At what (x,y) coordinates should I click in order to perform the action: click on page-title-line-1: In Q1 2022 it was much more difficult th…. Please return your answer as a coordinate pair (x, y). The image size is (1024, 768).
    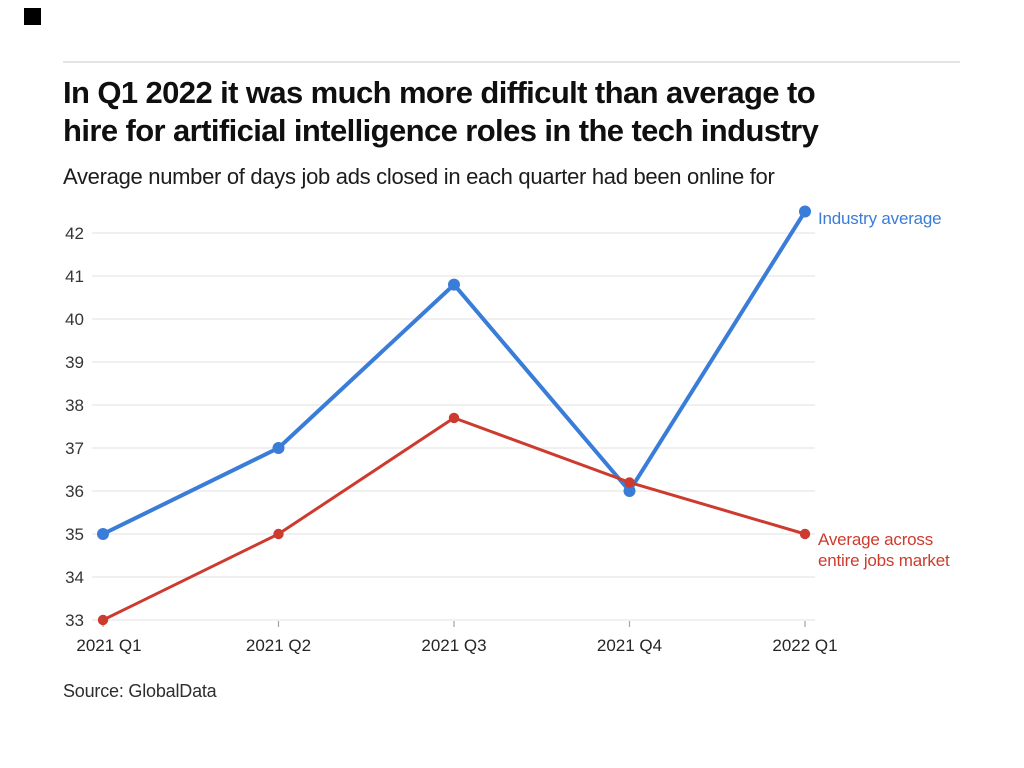
    Looking at the image, I should click on (439, 92).